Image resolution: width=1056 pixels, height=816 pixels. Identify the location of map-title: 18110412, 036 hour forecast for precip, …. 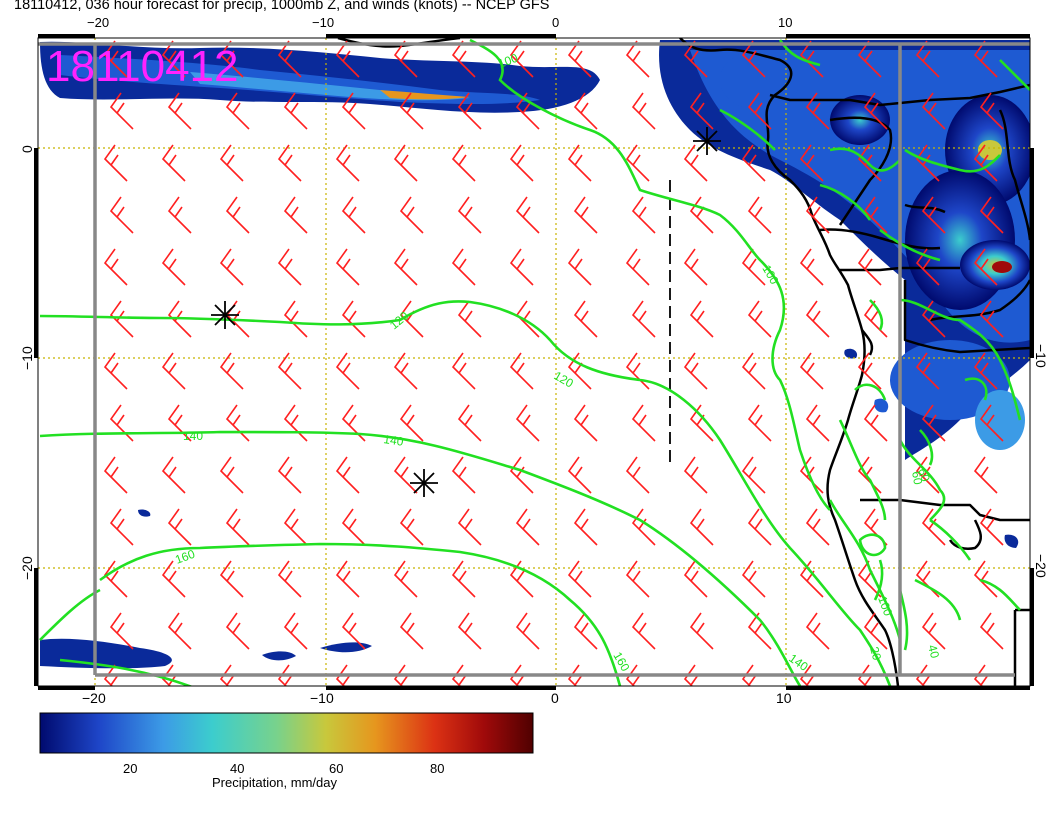
(282, 6).